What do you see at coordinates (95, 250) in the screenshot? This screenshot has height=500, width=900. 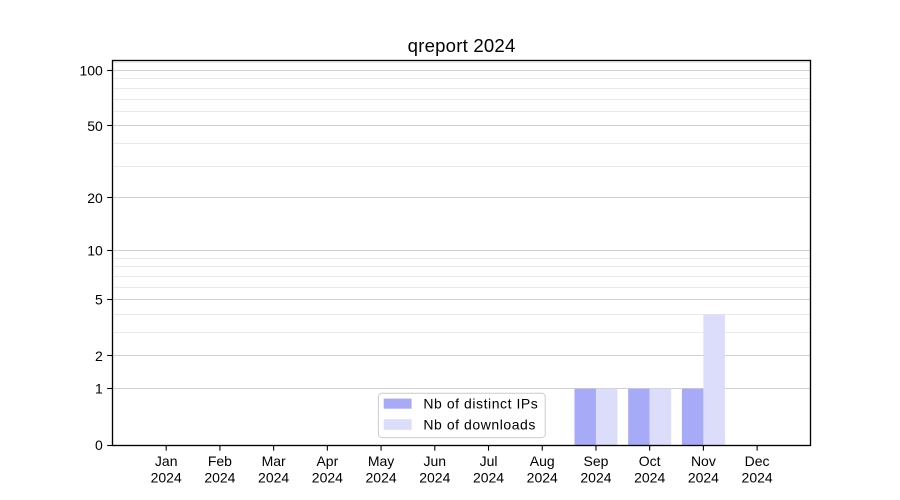 I see `svg-text: 10` at bounding box center [95, 250].